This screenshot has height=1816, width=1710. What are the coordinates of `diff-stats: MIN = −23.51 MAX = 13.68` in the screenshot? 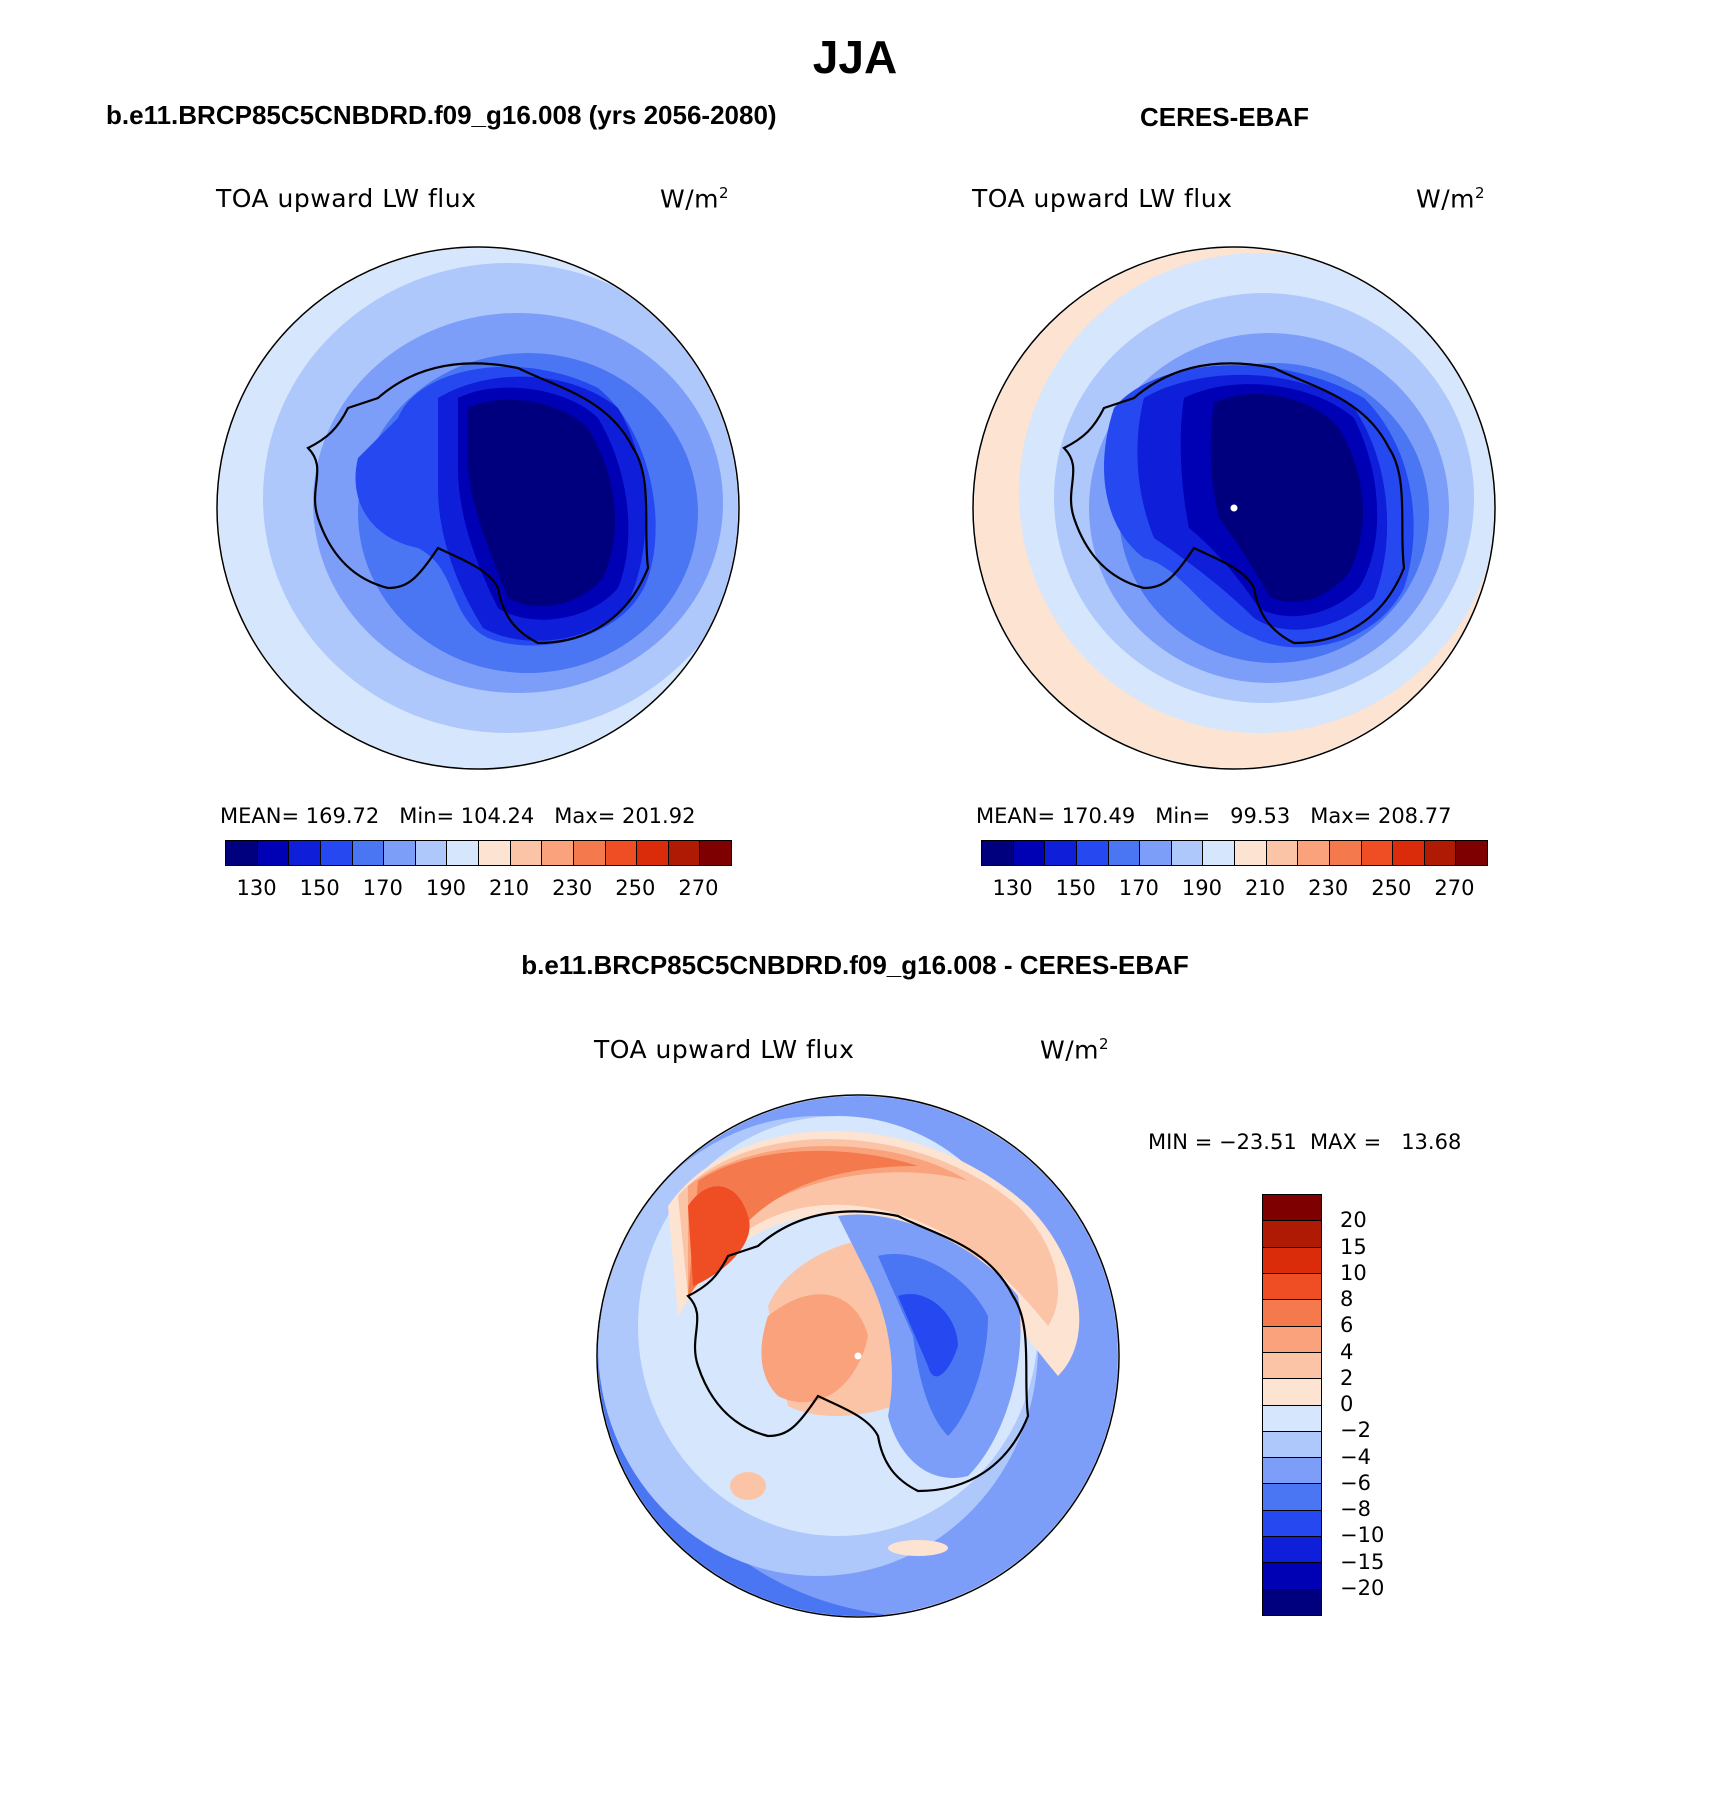 It's located at (1305, 1142).